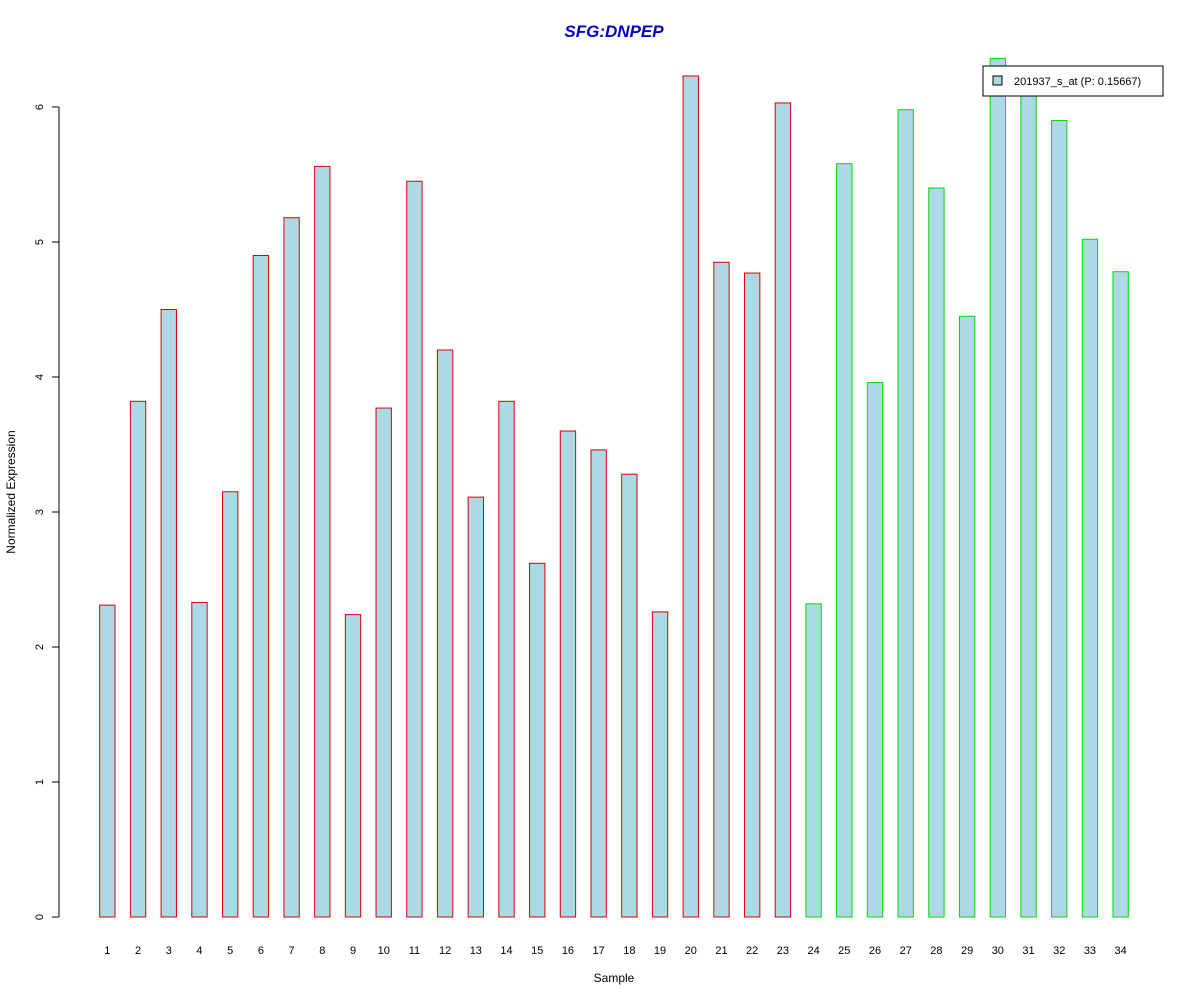 Image resolution: width=1200 pixels, height=1000 pixels. I want to click on x-tick-label: 16, so click(568, 951).